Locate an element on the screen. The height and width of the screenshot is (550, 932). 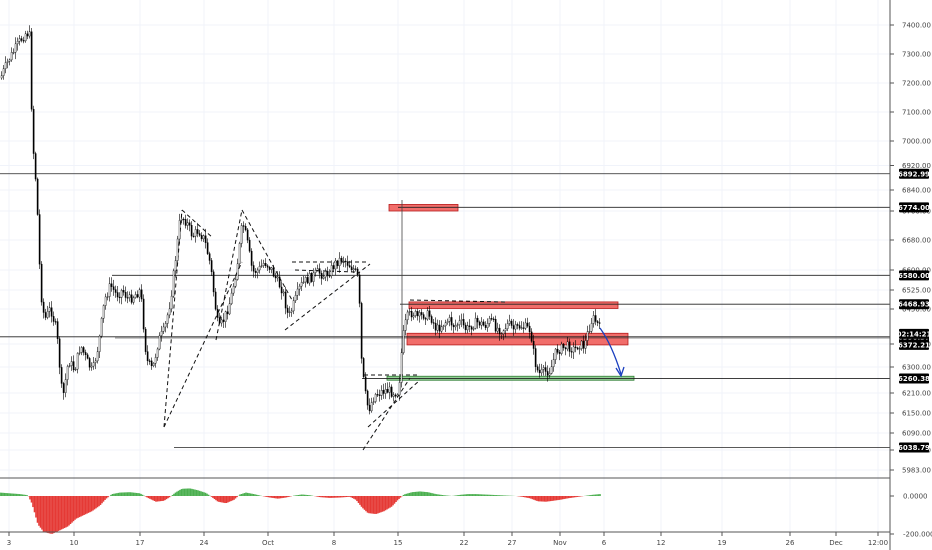
price-axis-label: 7100.00 is located at coordinates (916, 113).